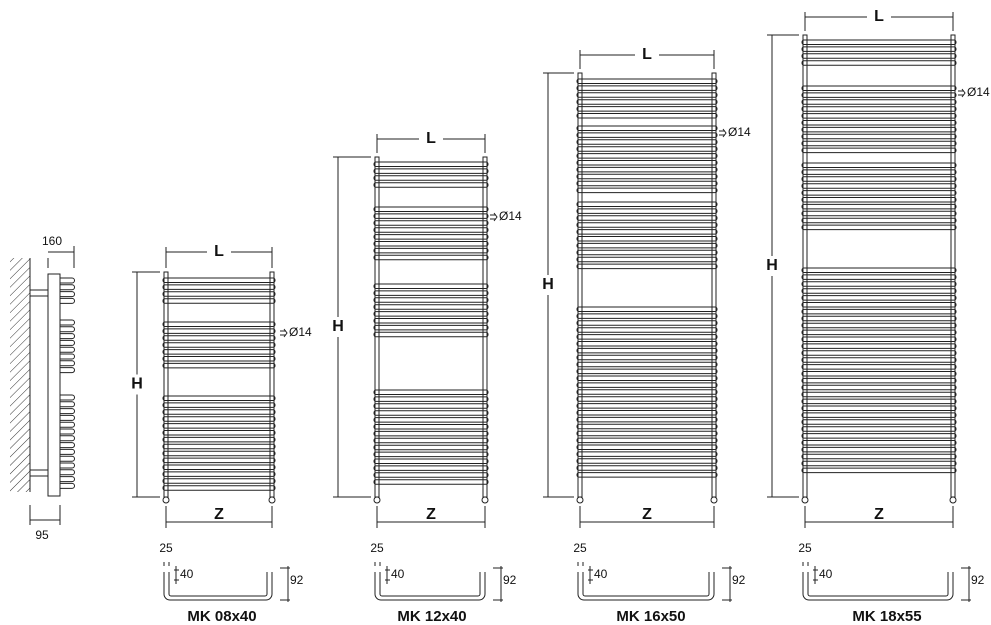  What do you see at coordinates (510, 580) in the screenshot?
I see `depth-label: 92` at bounding box center [510, 580].